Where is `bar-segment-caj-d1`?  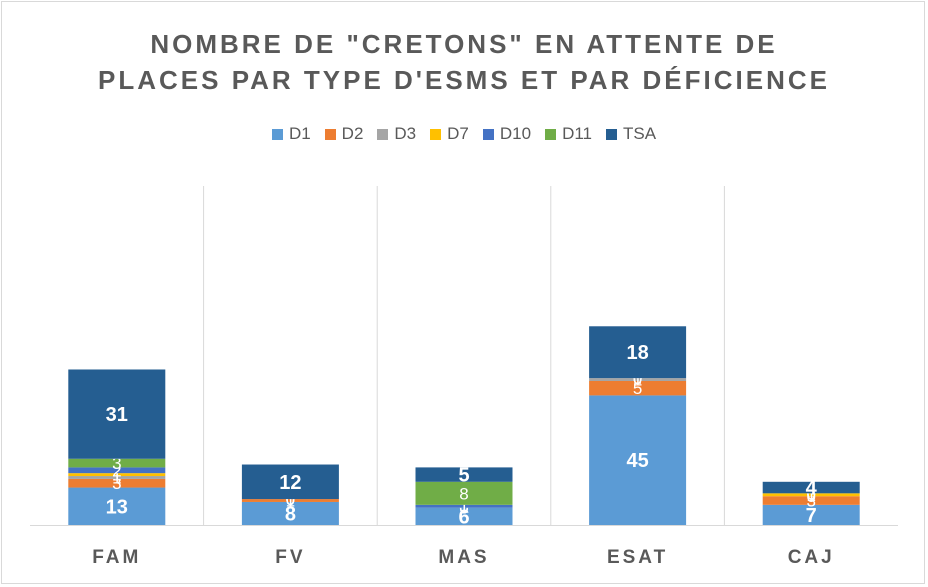
bar-segment-caj-d1 is located at coordinates (811, 514).